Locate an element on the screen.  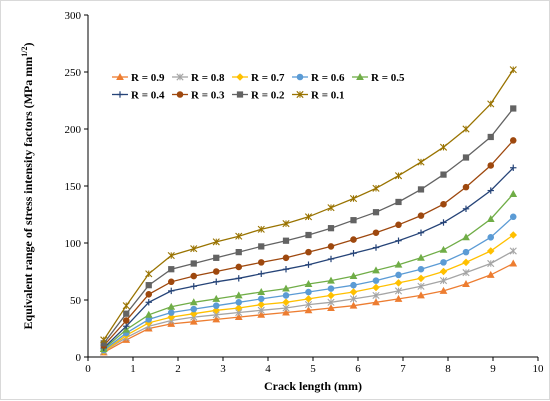
y-tick-label: 100 is located at coordinates (73, 244).